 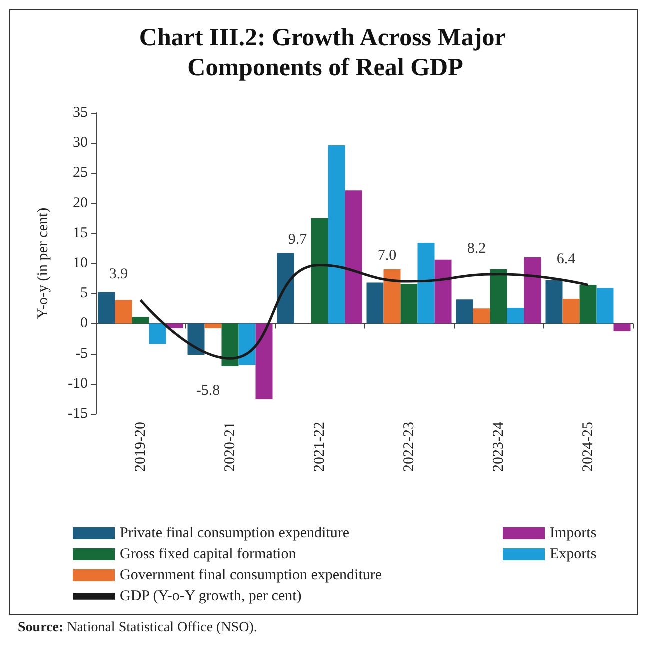 I want to click on y-tick-label: 35, so click(x=80, y=113).